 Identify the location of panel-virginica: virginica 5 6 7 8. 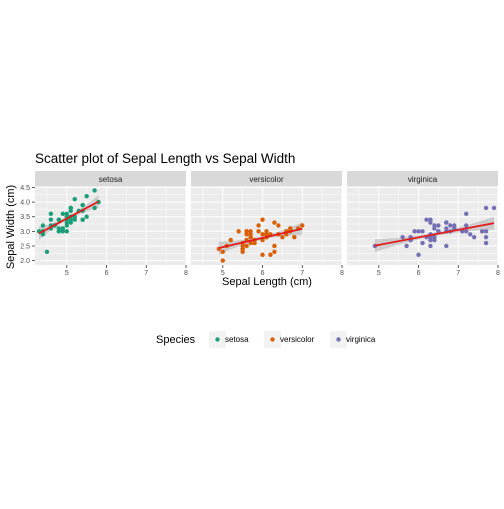
(423, 224).